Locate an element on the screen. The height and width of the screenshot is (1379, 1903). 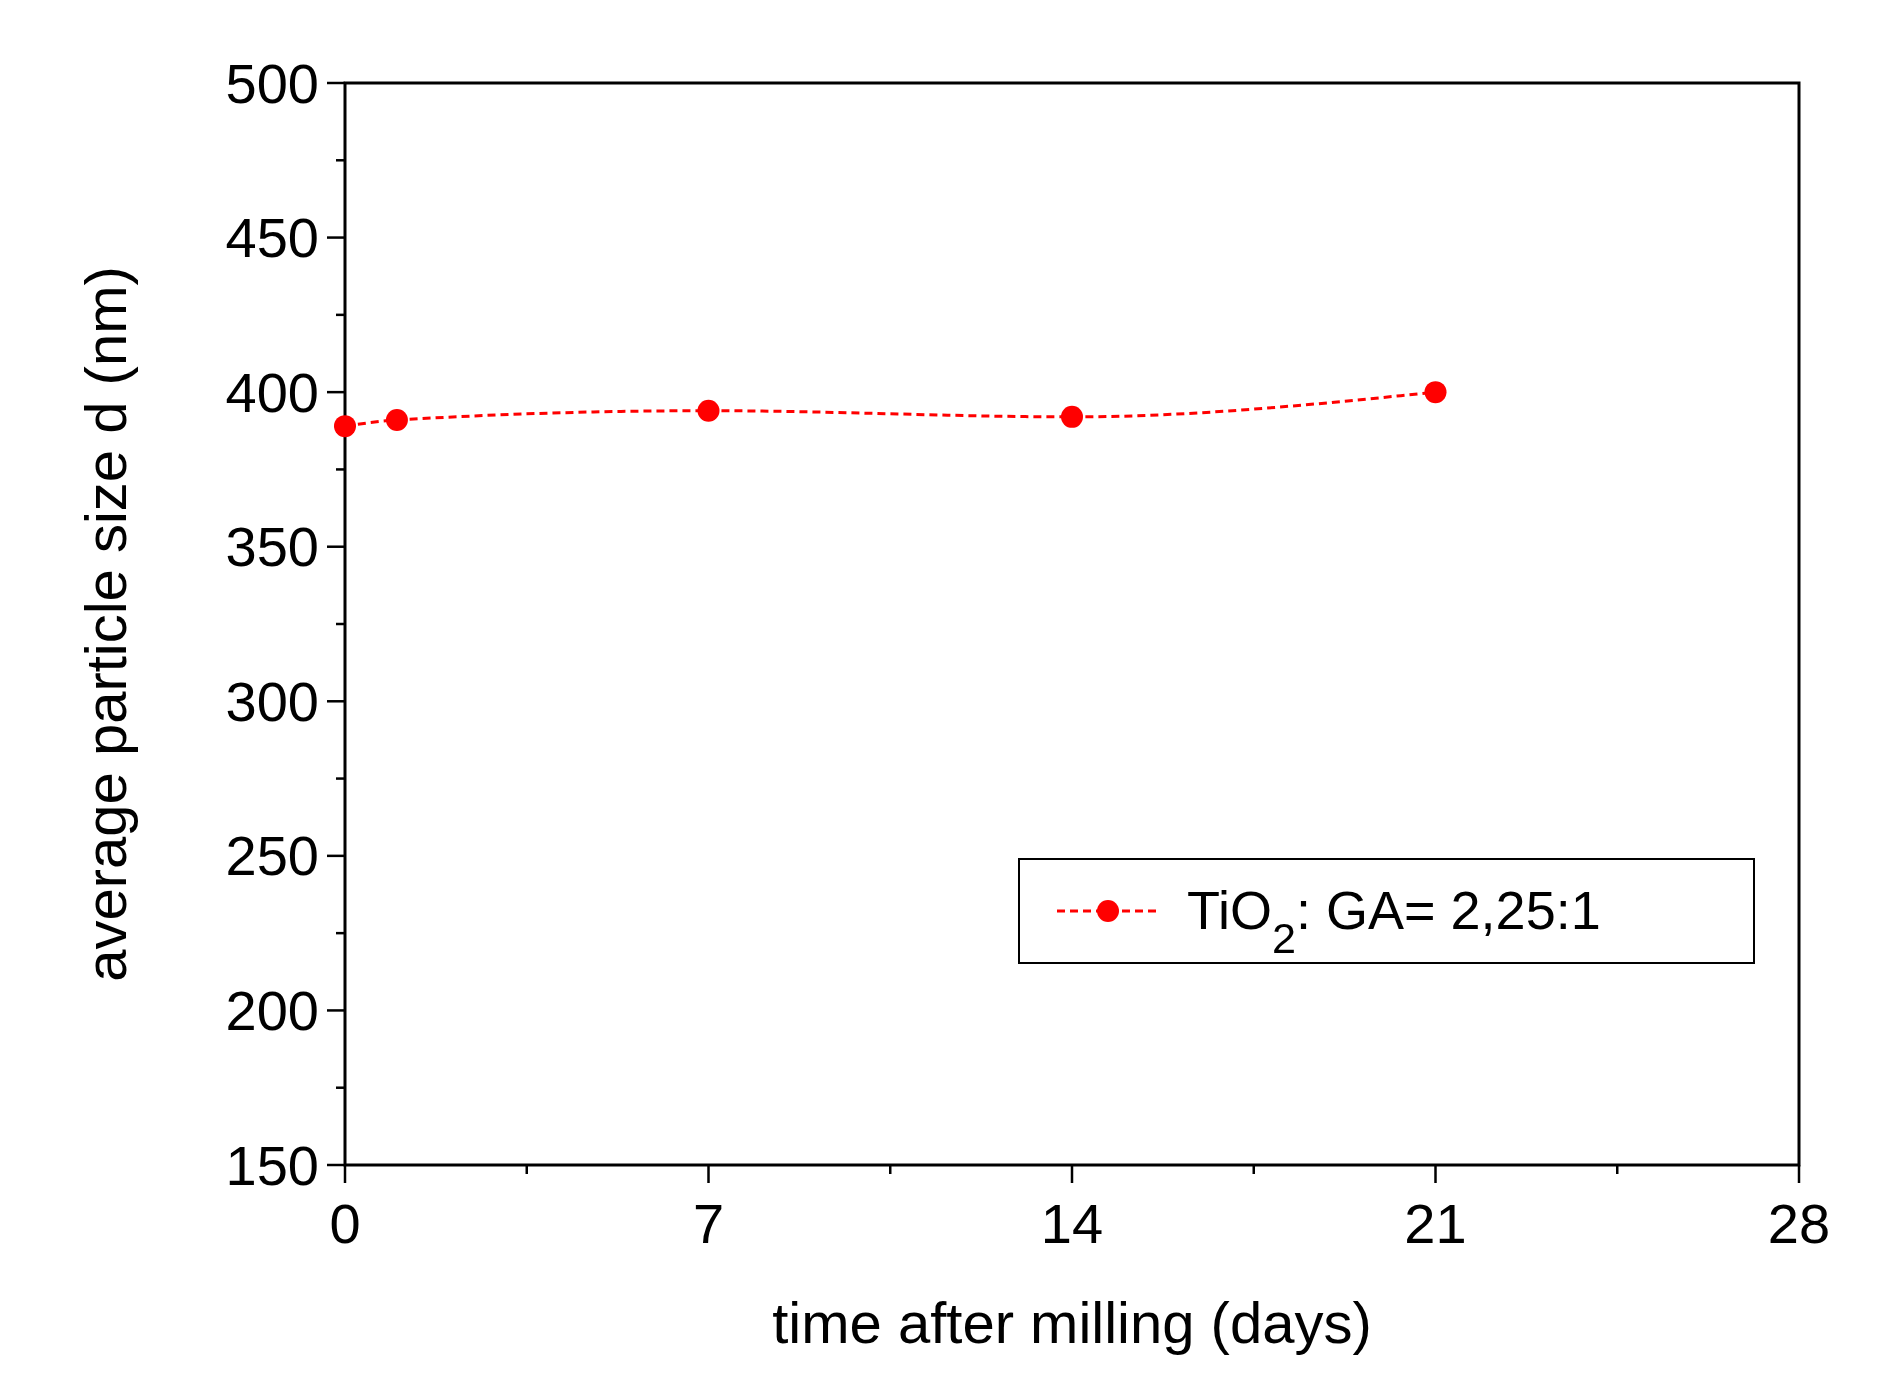
x-tick-label: 14 is located at coordinates (1072, 1223).